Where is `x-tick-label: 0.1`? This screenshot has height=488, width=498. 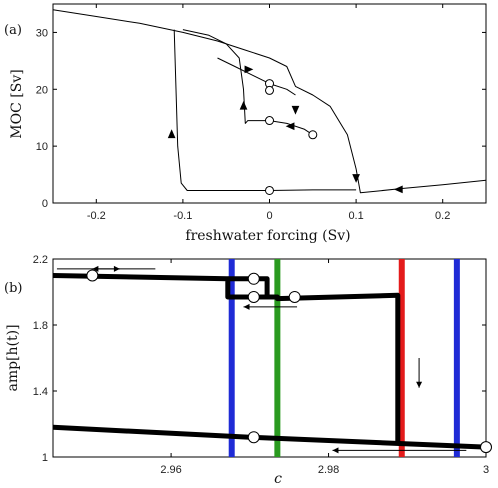
x-tick-label: 0.1 is located at coordinates (355, 216).